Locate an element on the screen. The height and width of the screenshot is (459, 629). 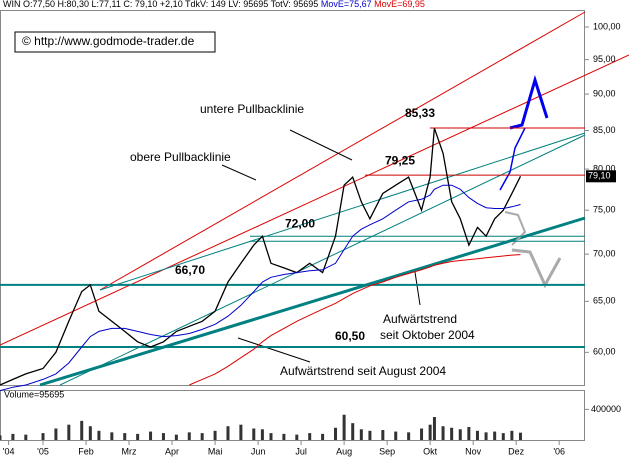
x-tick-label: Apr is located at coordinates (172, 451).